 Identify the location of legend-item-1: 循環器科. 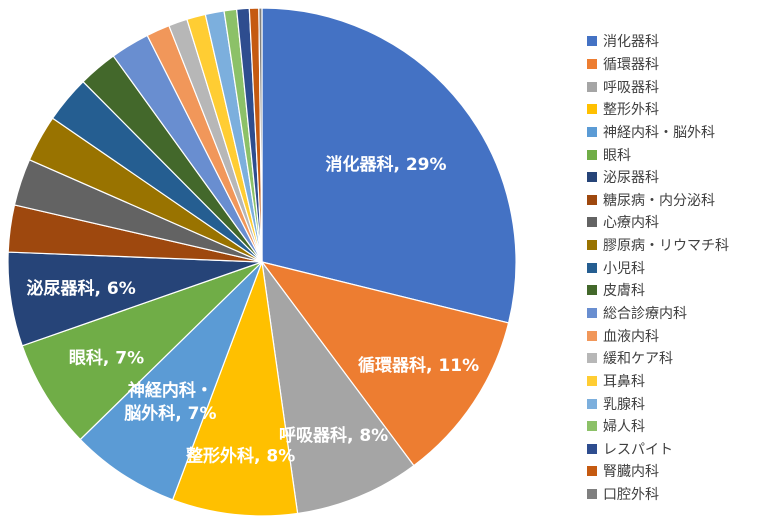
(658, 64).